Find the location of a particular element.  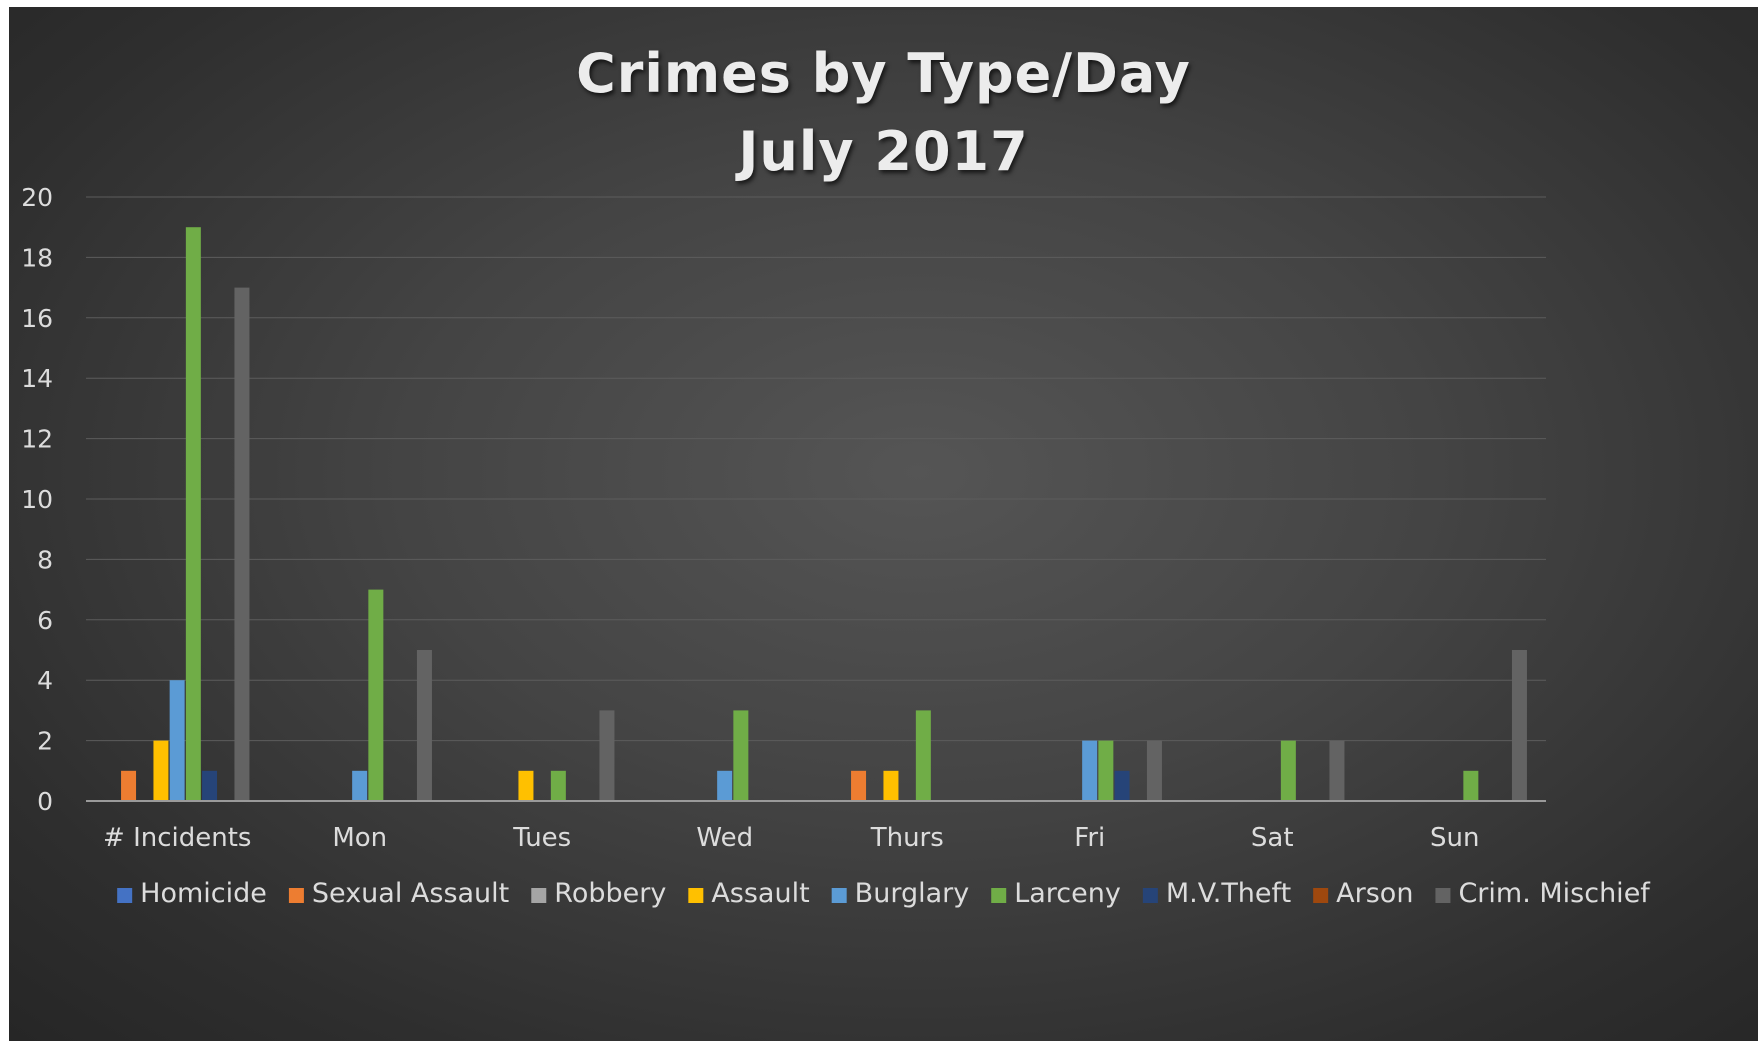

legend-label: Larceny is located at coordinates (1067, 893).